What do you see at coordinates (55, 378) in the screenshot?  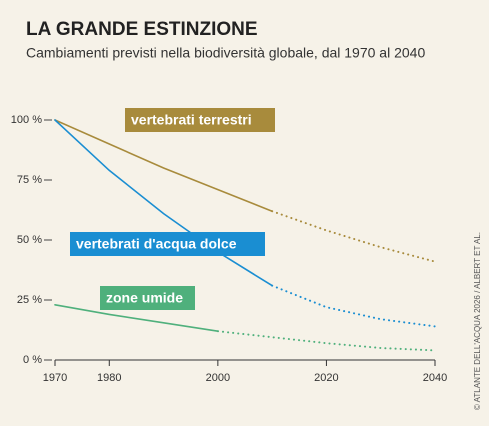 I see `x-tick-label: 1970` at bounding box center [55, 378].